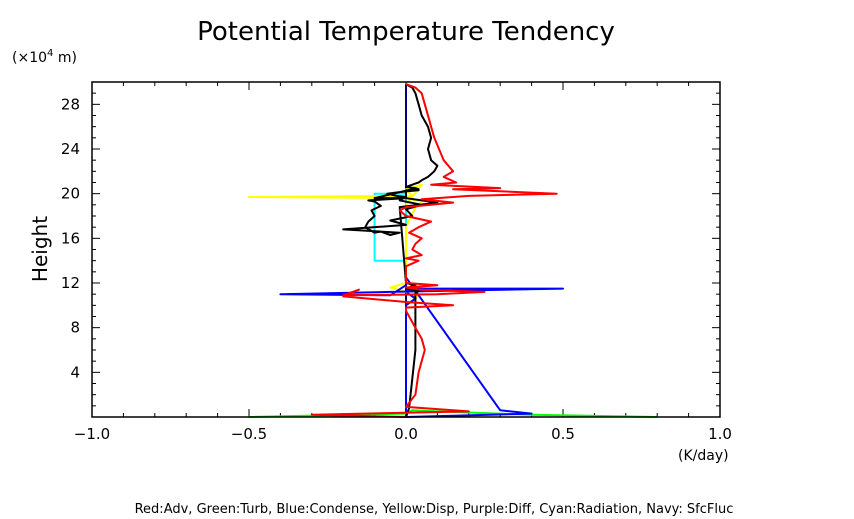  What do you see at coordinates (40, 249) in the screenshot?
I see `y-axis-label: Height` at bounding box center [40, 249].